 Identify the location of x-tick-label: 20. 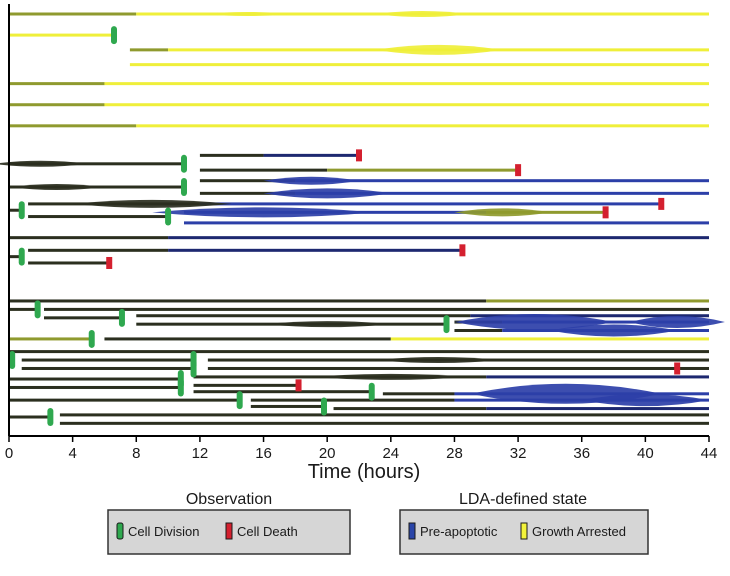
(327, 453).